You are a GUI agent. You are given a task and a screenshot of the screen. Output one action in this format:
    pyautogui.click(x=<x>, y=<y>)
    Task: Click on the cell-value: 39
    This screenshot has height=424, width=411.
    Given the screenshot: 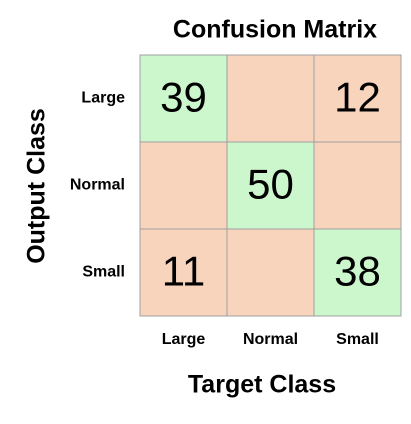 What is the action you would take?
    pyautogui.click(x=183, y=97)
    